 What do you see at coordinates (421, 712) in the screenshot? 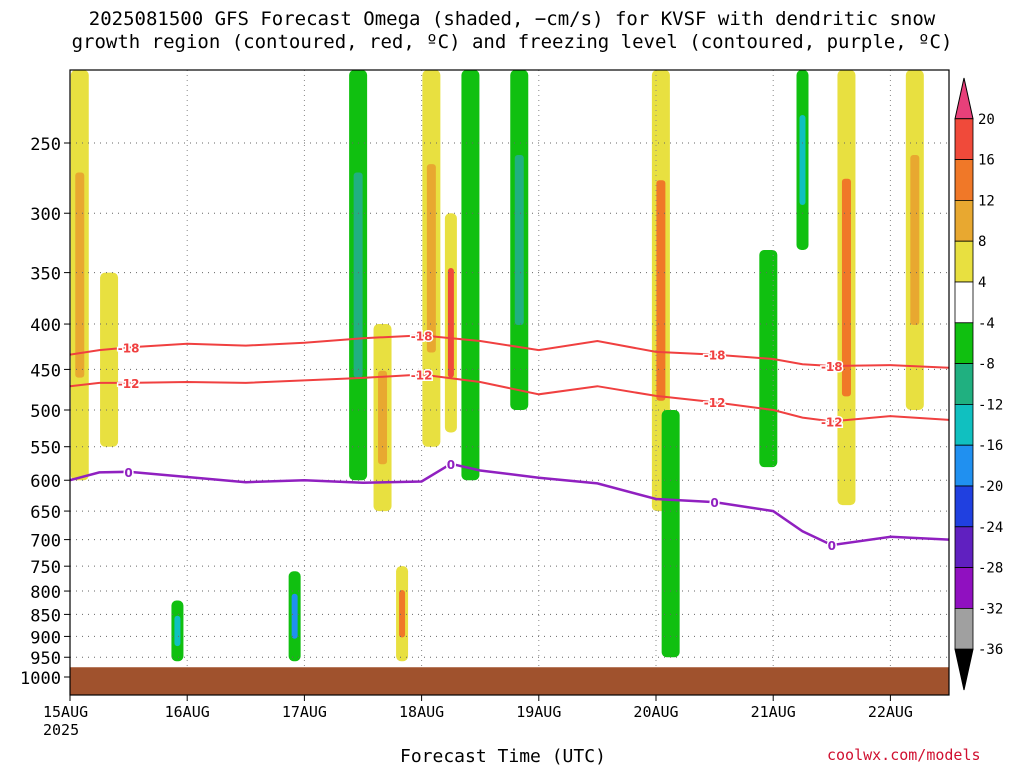
I see `x-tick-label-3: 18AUG` at bounding box center [421, 712].